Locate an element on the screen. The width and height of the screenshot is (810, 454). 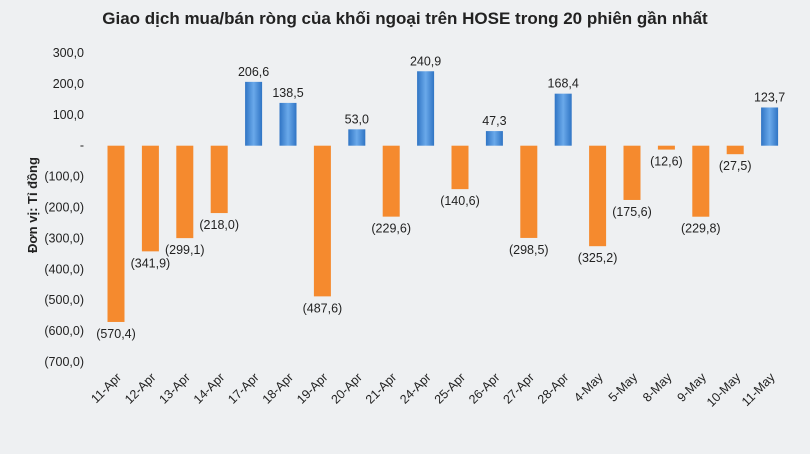
data-label: (229,8) is located at coordinates (701, 229).